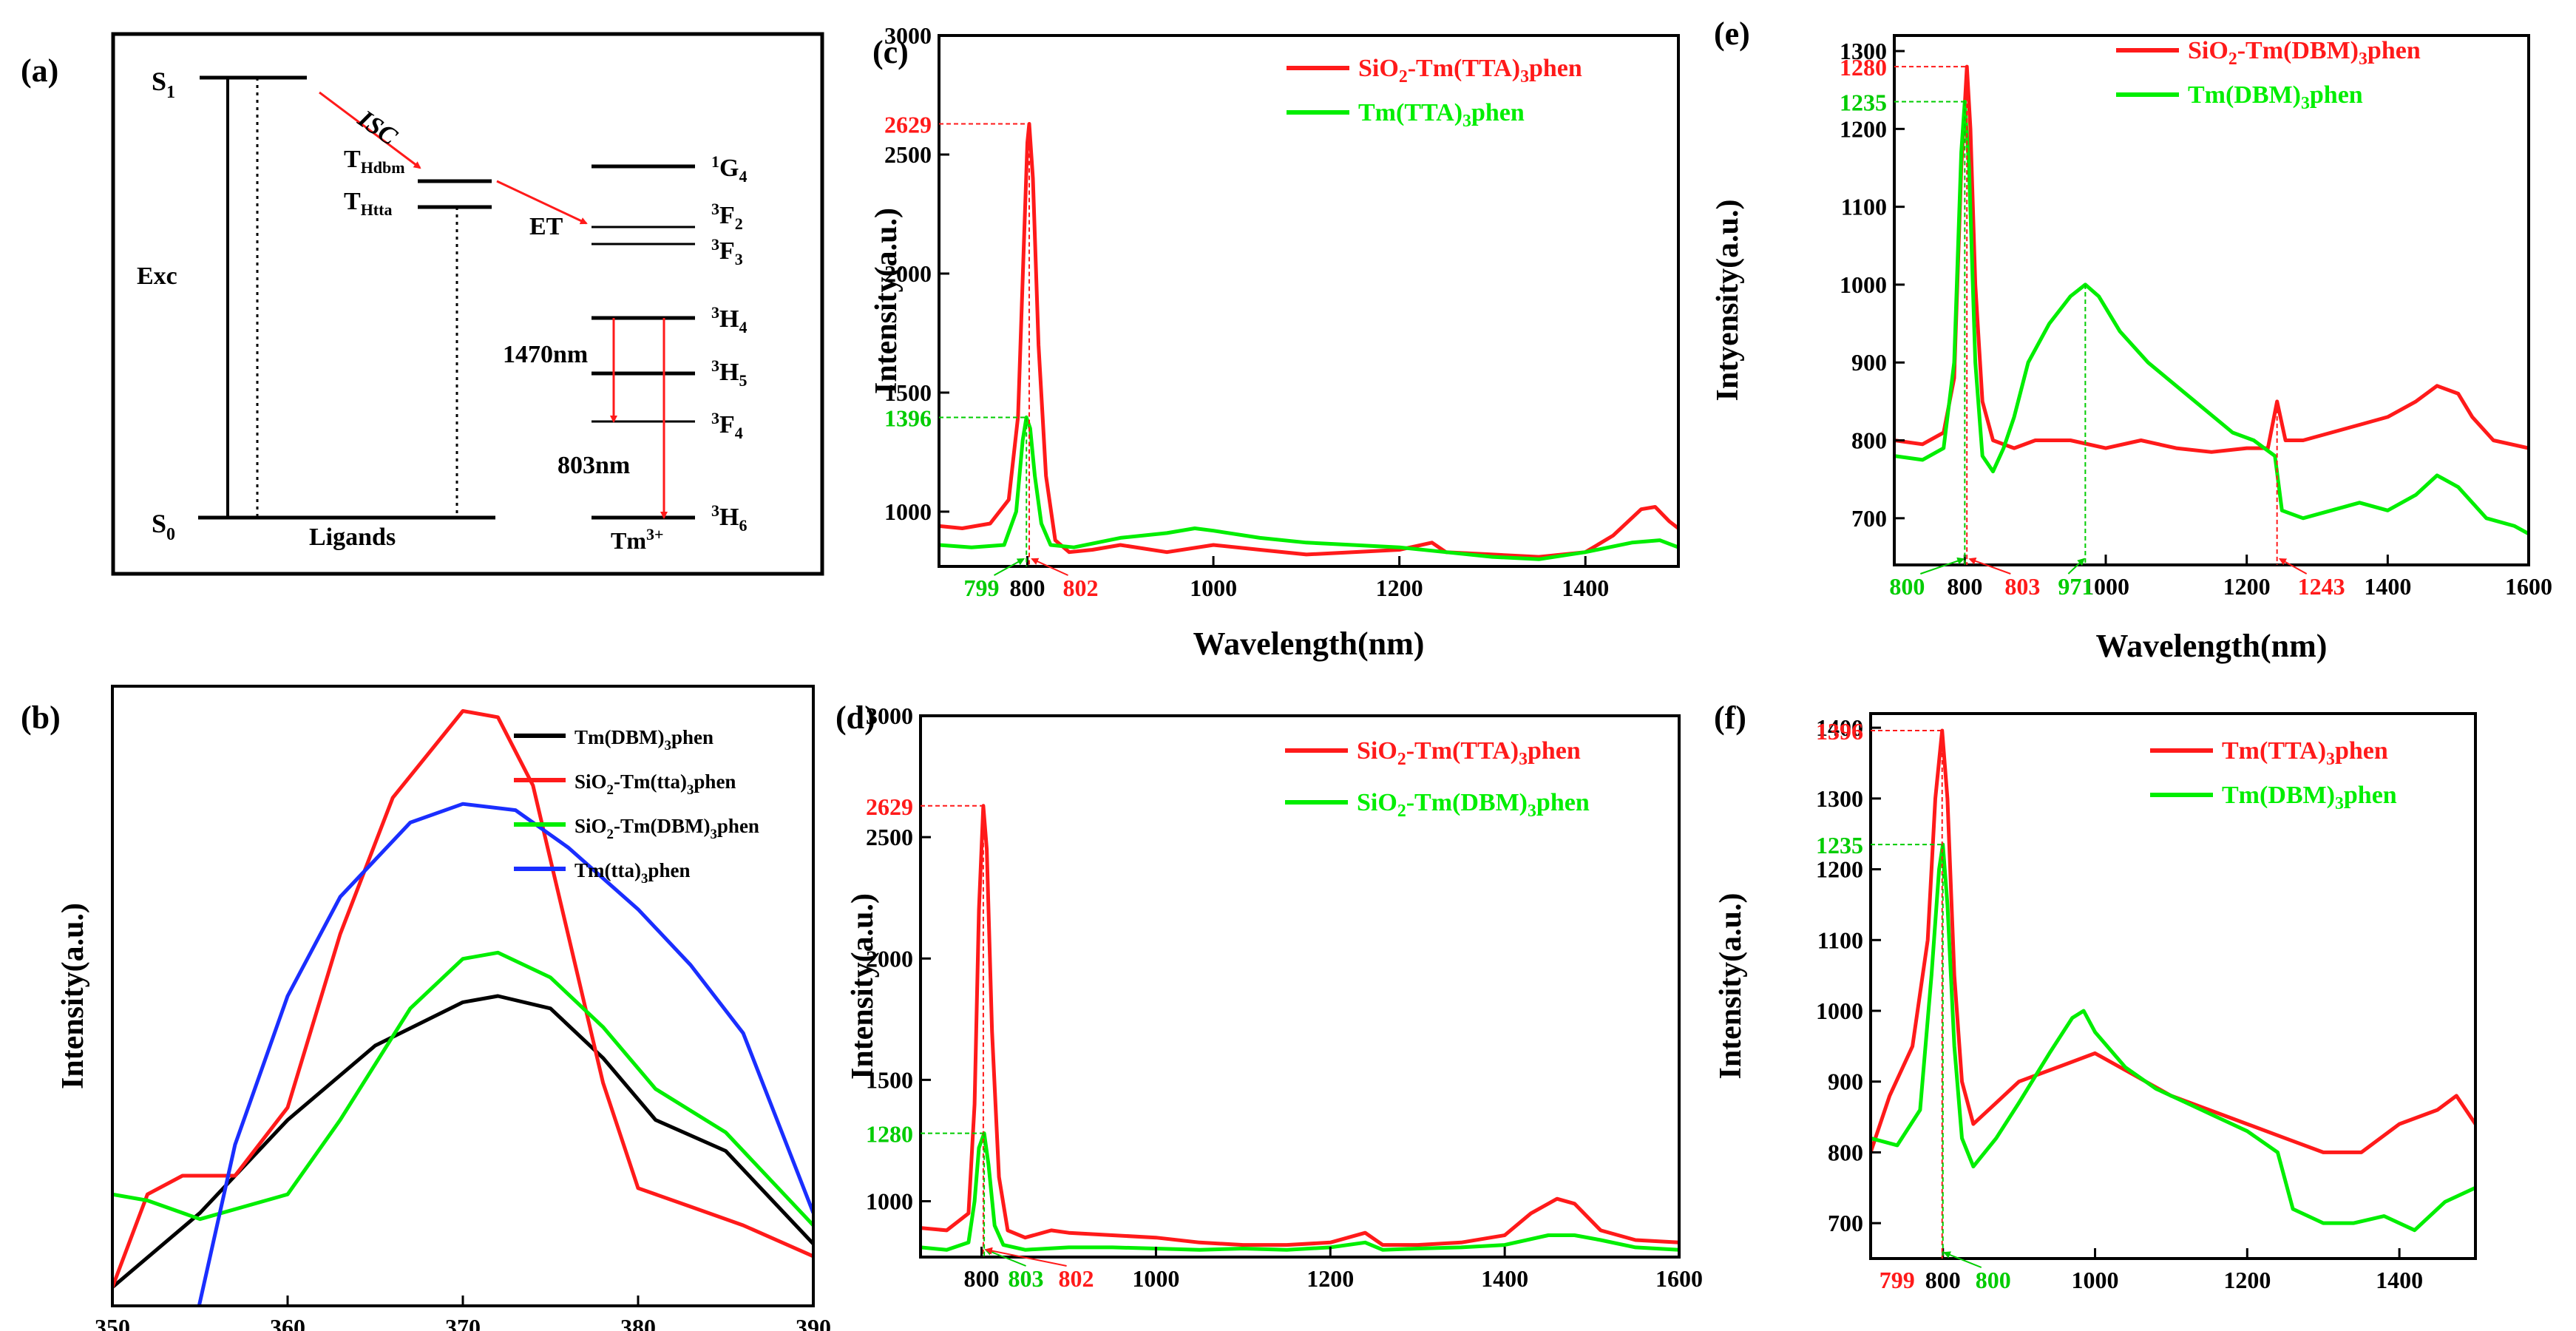  What do you see at coordinates (1585, 588) in the screenshot?
I see `x-tick-label-c: 1400` at bounding box center [1585, 588].